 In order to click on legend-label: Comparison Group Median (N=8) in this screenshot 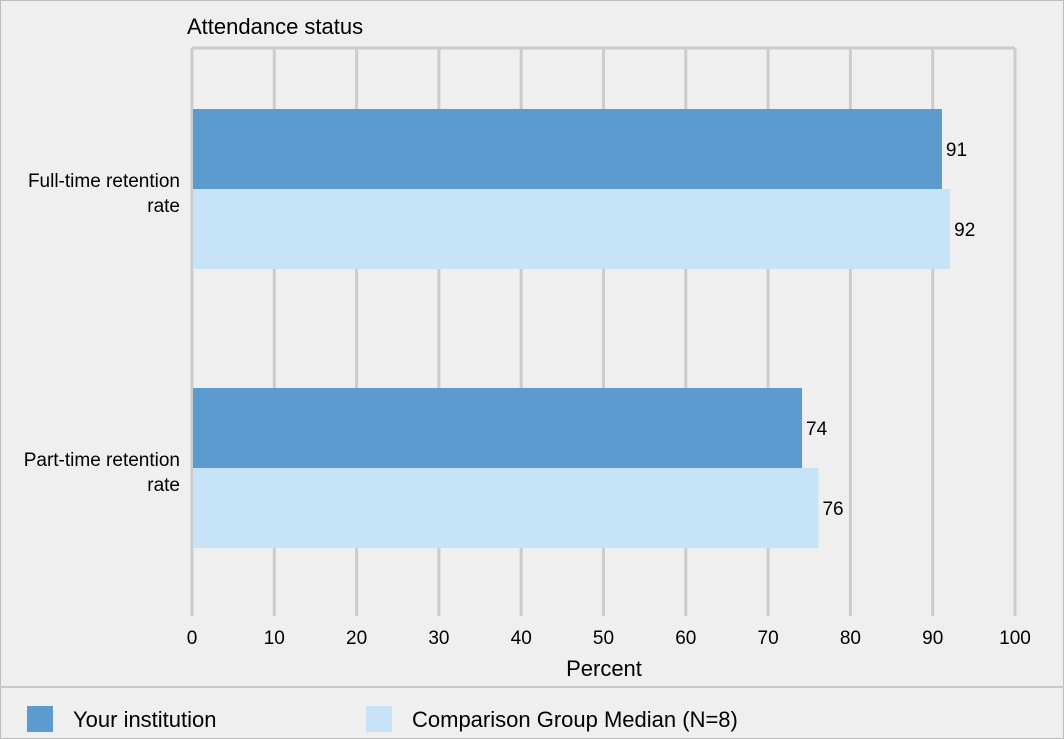, I will do `click(575, 719)`.